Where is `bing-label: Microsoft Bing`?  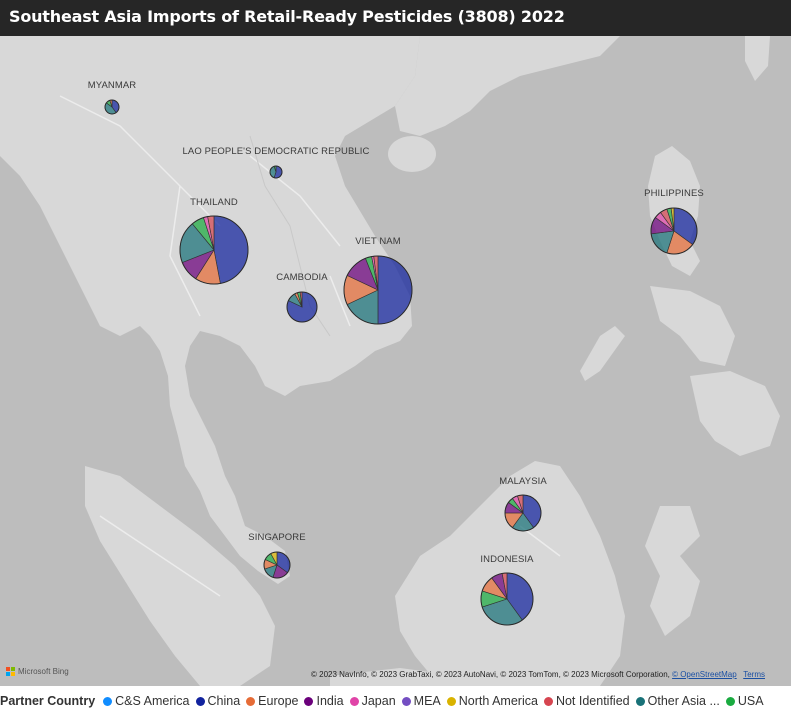
bing-label: Microsoft Bing is located at coordinates (43, 671).